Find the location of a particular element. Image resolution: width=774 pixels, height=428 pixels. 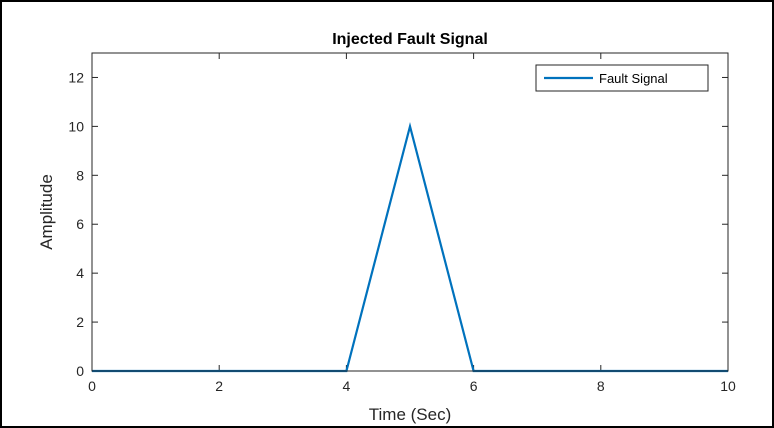

y-tick-label: 6 is located at coordinates (80, 224).